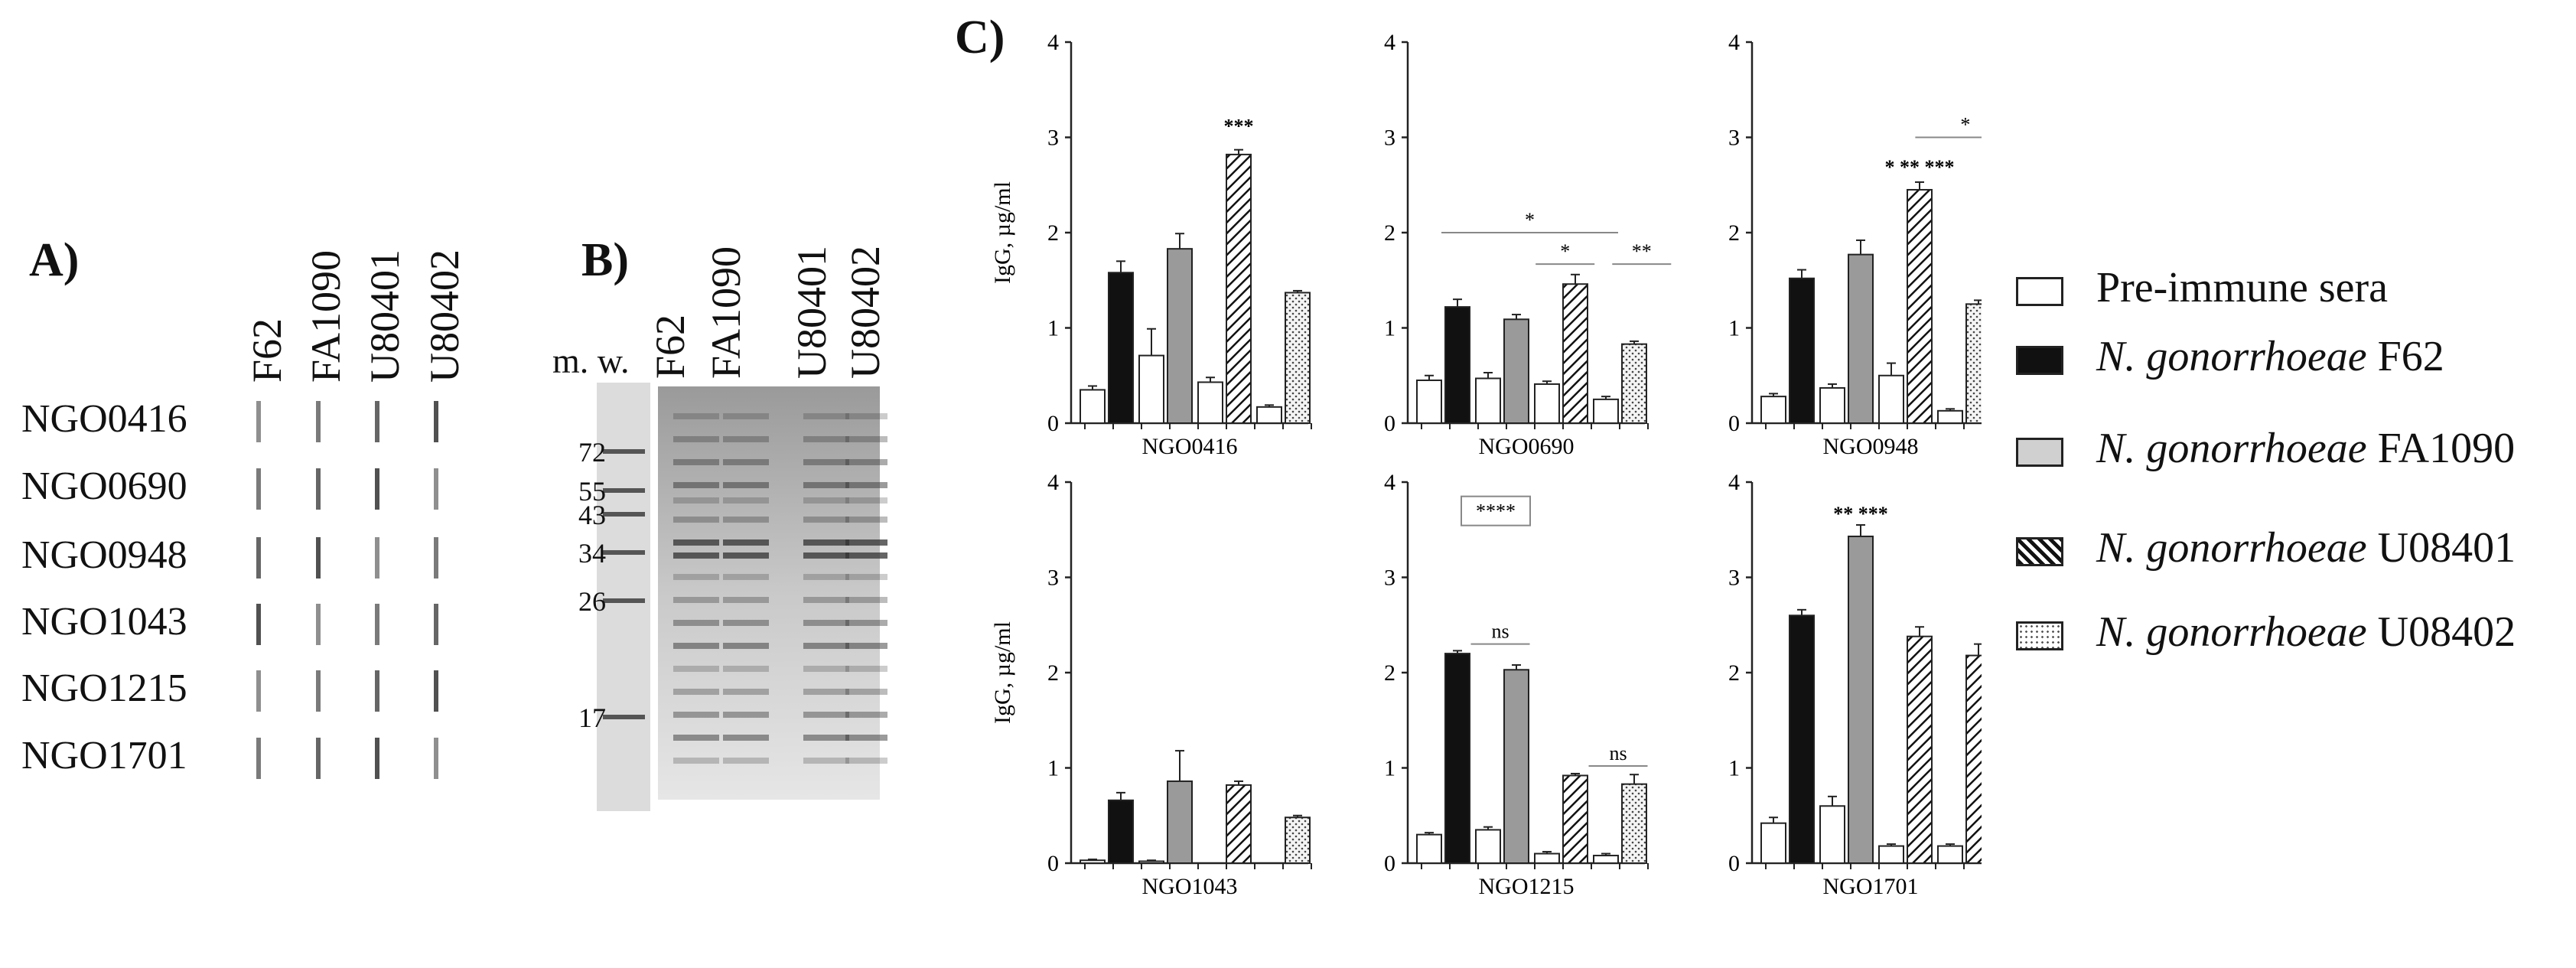 This screenshot has width=2576, height=968. I want to click on significance-label: ** ***, so click(1861, 514).